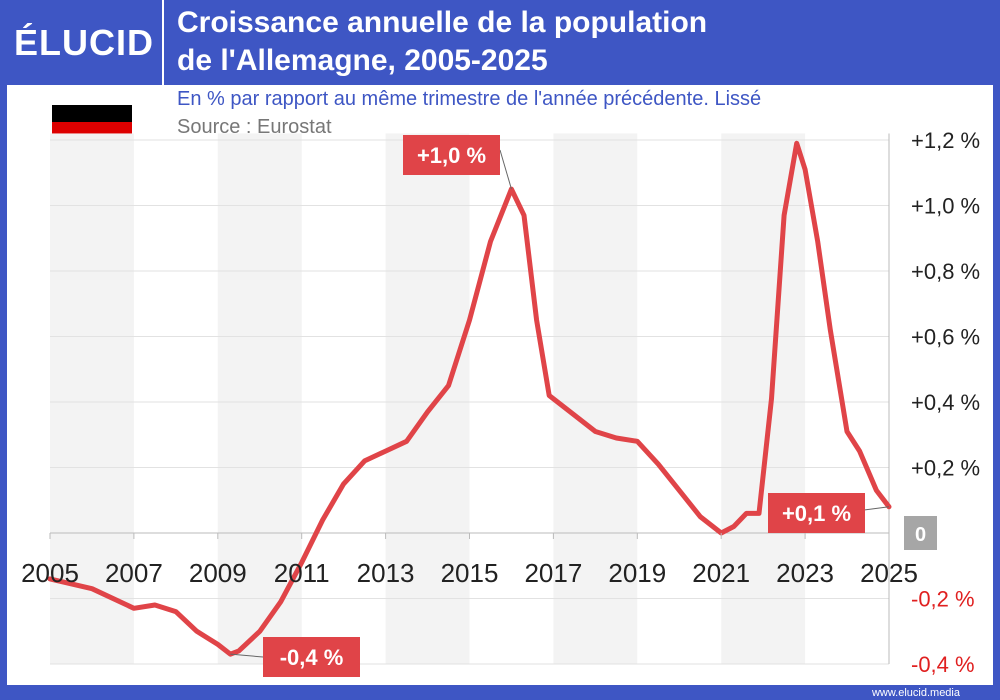 The width and height of the screenshot is (1000, 700). Describe the element at coordinates (84, 42) in the screenshot. I see `elucid-logo: ÉLUCID` at that location.